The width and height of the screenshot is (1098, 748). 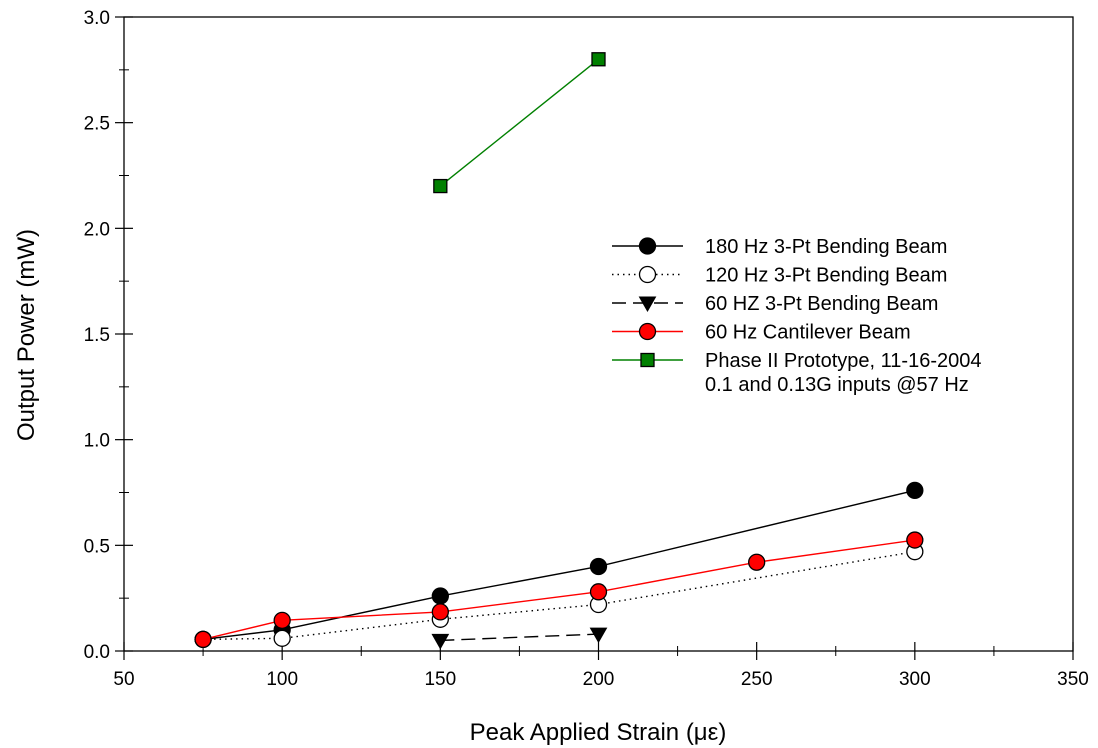 I want to click on x-tick-label: 250, so click(x=757, y=679).